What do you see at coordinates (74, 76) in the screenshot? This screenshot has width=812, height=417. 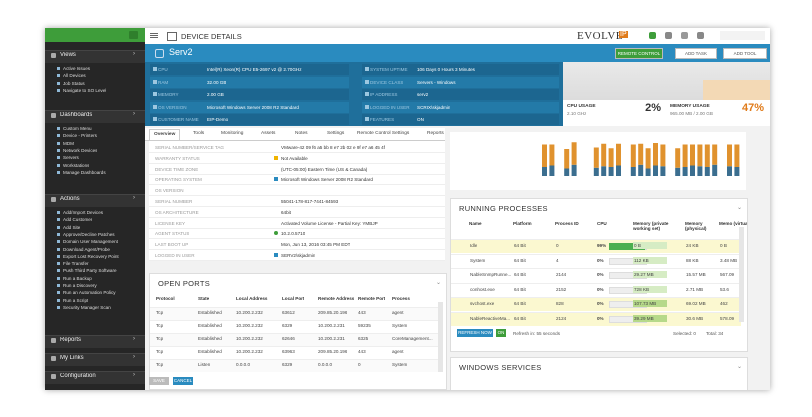 I see `menu-item: All Devices` at bounding box center [74, 76].